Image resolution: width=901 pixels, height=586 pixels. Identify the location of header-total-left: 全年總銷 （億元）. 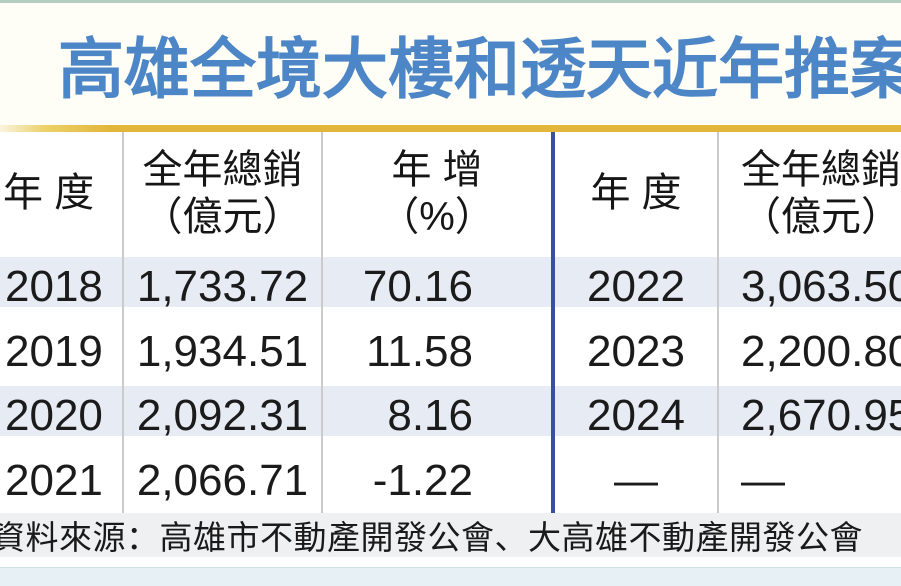
(223, 193).